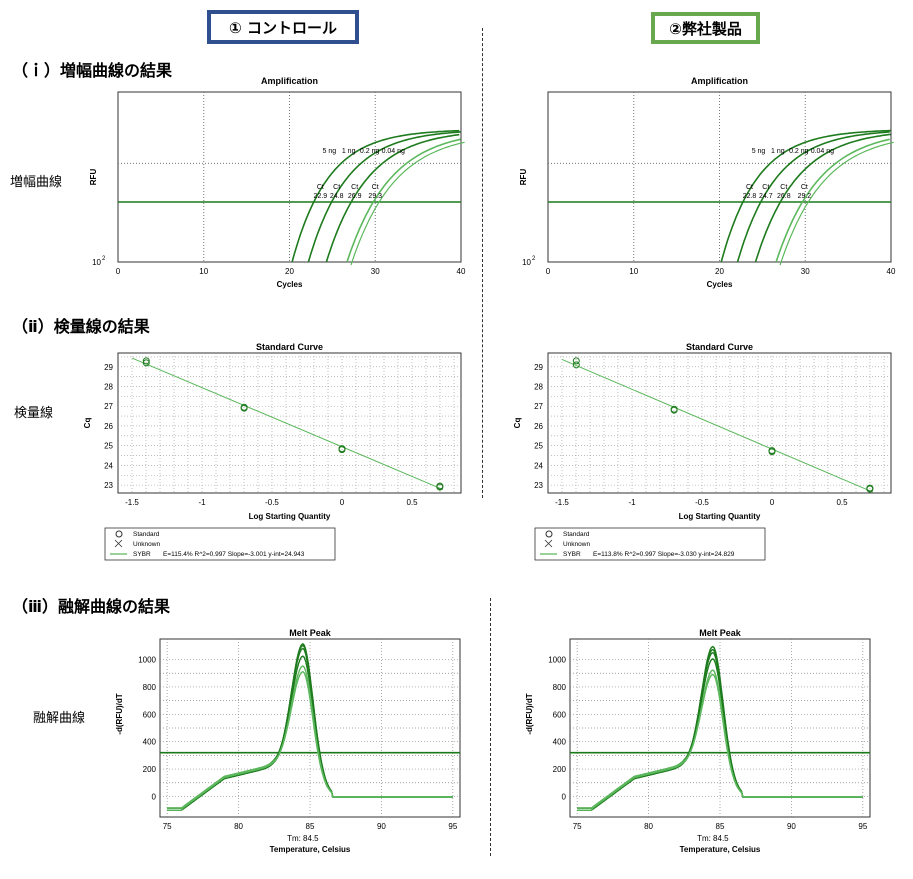 The width and height of the screenshot is (913, 879). Describe the element at coordinates (238, 826) in the screenshot. I see `x-tick-label: 80` at that location.